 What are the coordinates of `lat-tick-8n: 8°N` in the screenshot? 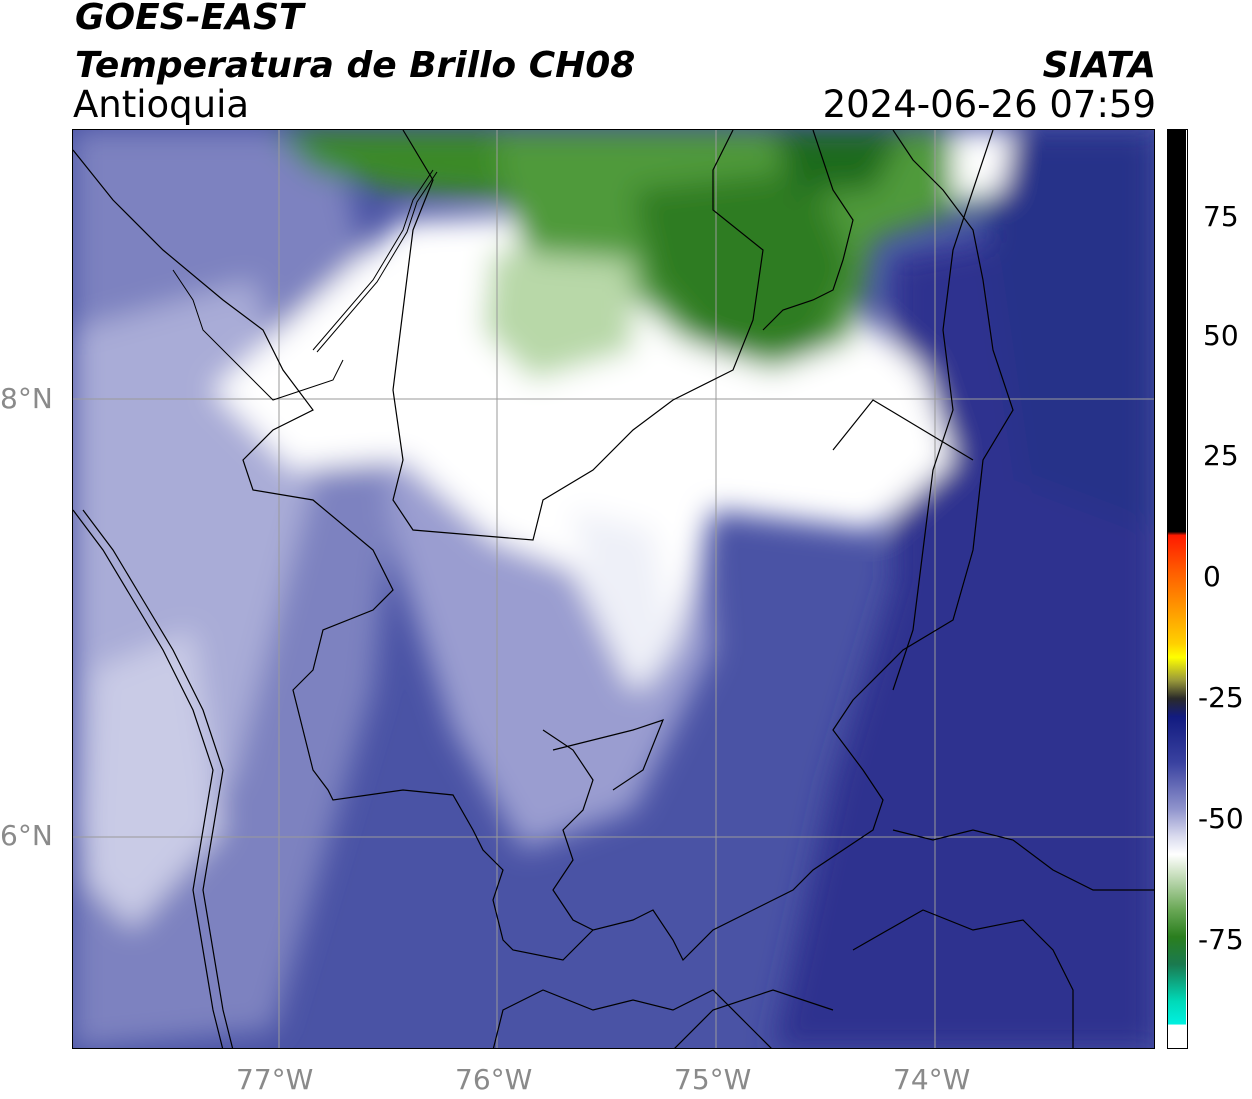 It's located at (26, 398).